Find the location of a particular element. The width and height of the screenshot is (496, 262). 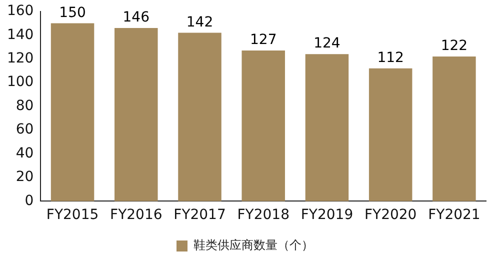

legend-label: 鞋类供应商数量（个） is located at coordinates (254, 245).